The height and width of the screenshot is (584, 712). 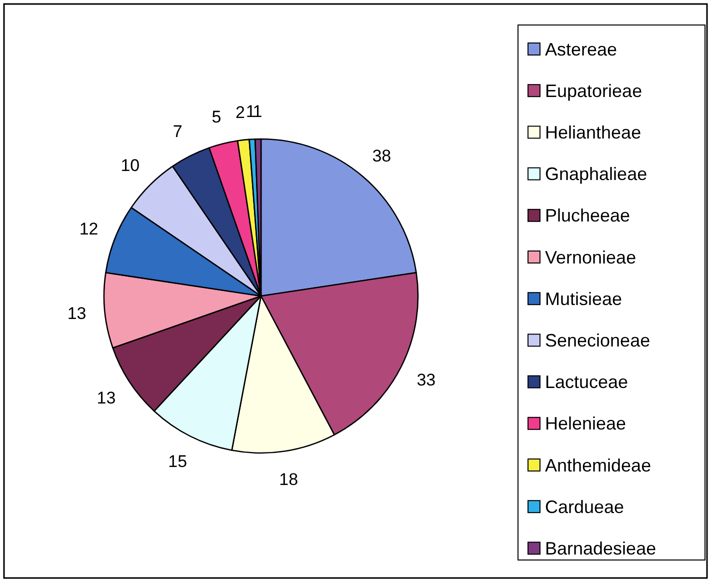 I want to click on legend-label: Senecioneae, so click(x=597, y=340).